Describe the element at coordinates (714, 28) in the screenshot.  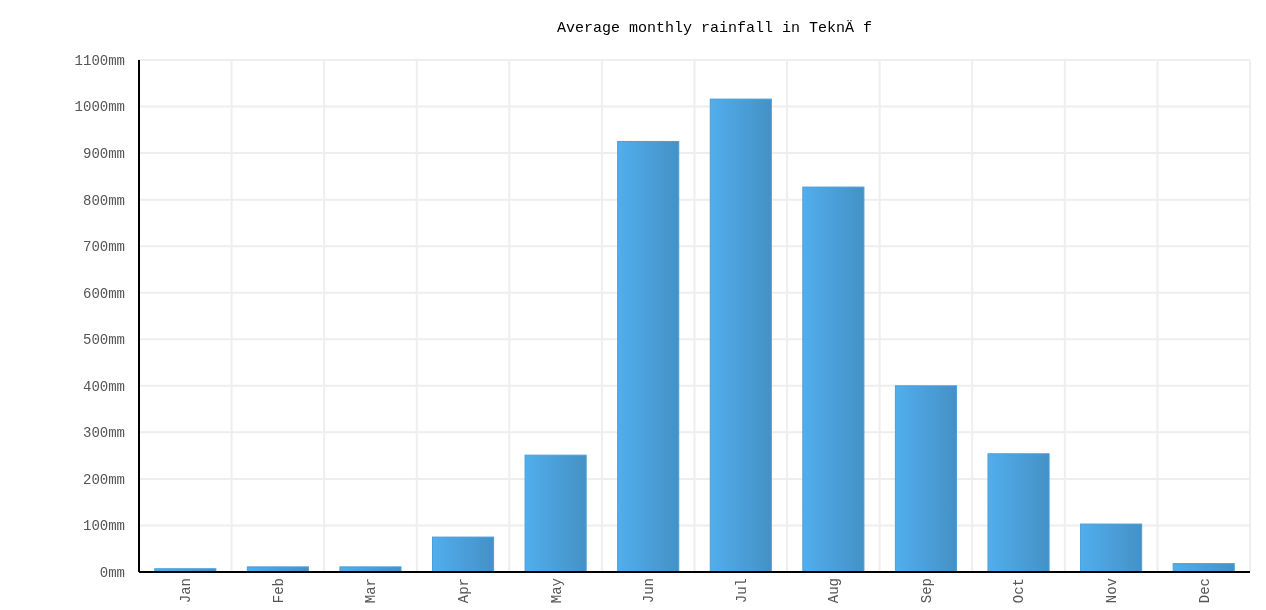
I see `chart-title: Average monthly rainfall in TeknÄ f` at that location.